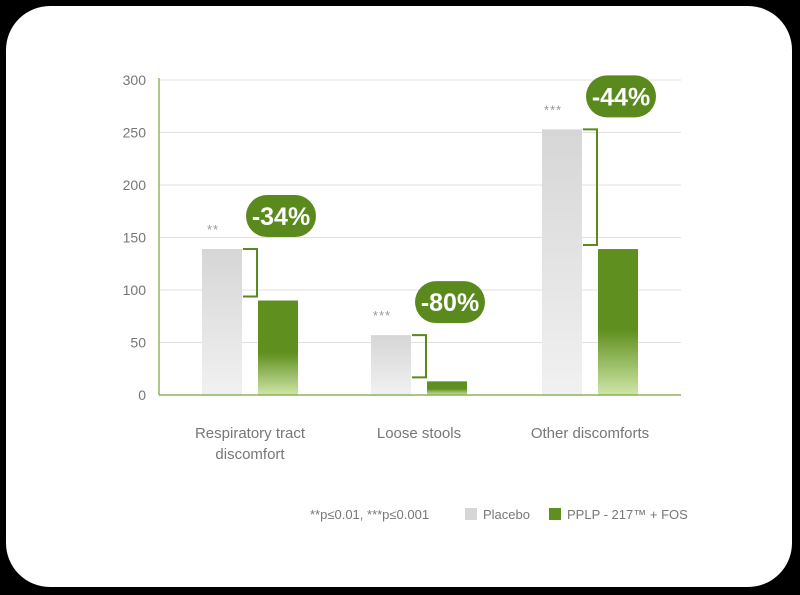 The image size is (800, 595). What do you see at coordinates (590, 433) in the screenshot?
I see `category-label: Other discomforts` at bounding box center [590, 433].